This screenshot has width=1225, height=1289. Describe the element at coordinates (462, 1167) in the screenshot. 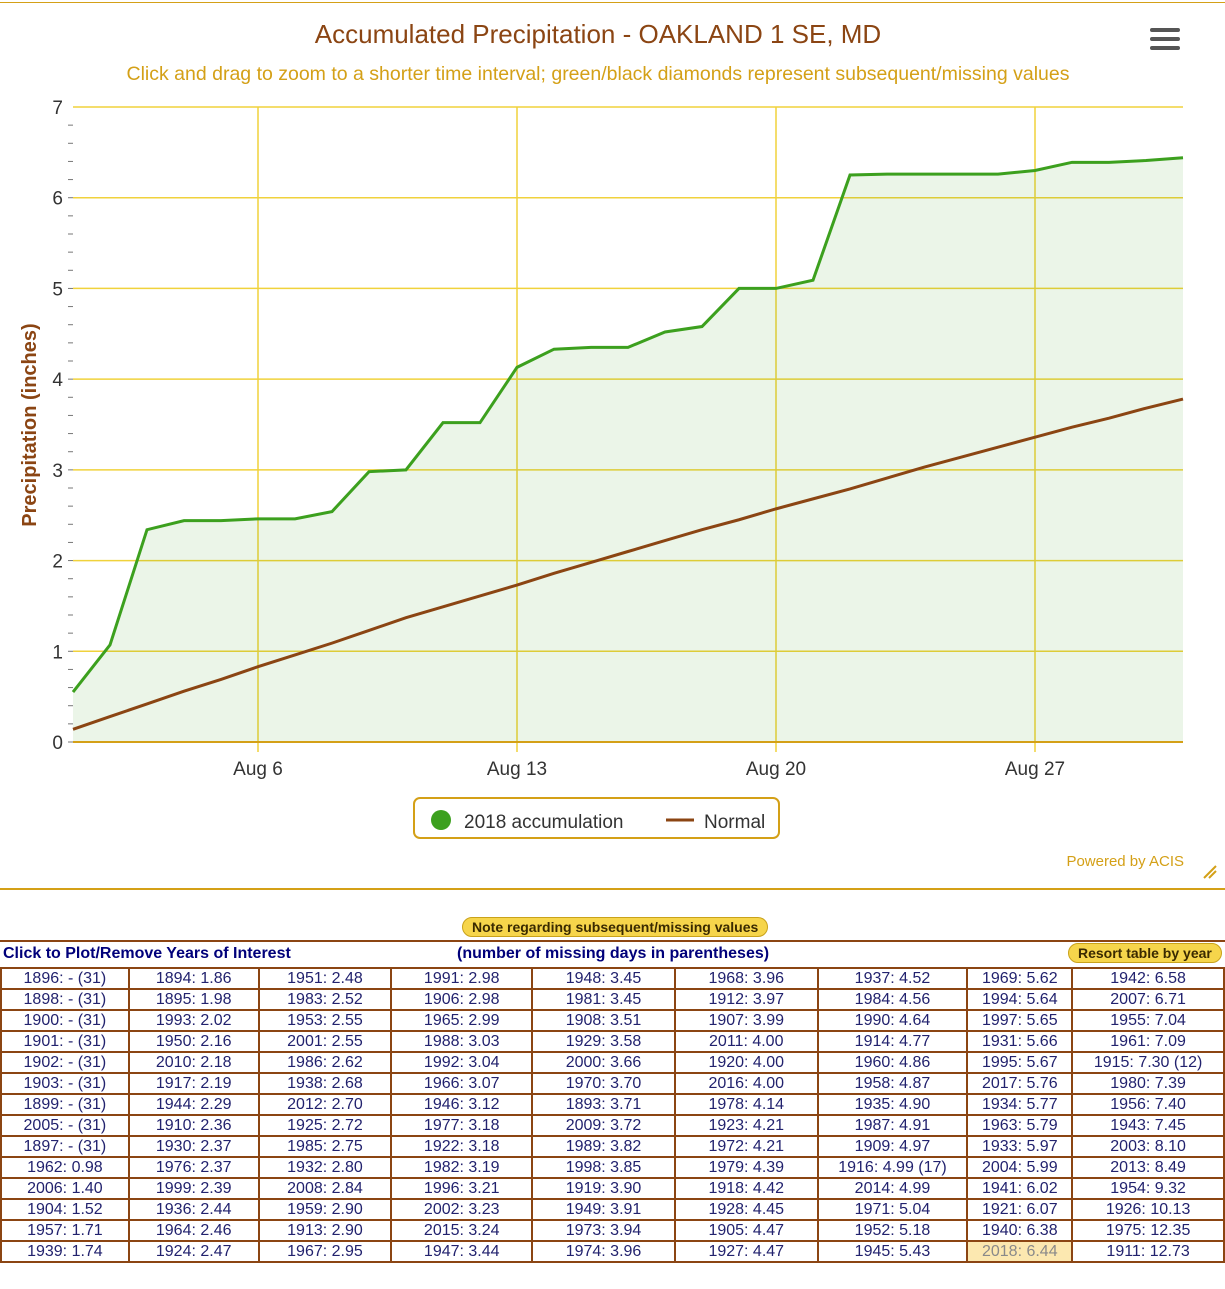

I see `year-cell: 1982: 3.19` at that location.